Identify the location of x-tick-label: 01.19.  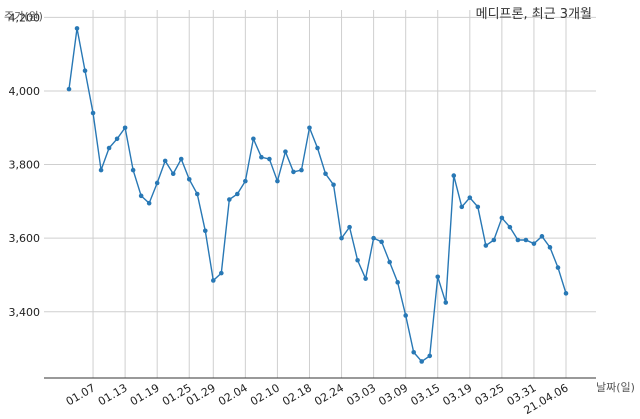
(145, 394).